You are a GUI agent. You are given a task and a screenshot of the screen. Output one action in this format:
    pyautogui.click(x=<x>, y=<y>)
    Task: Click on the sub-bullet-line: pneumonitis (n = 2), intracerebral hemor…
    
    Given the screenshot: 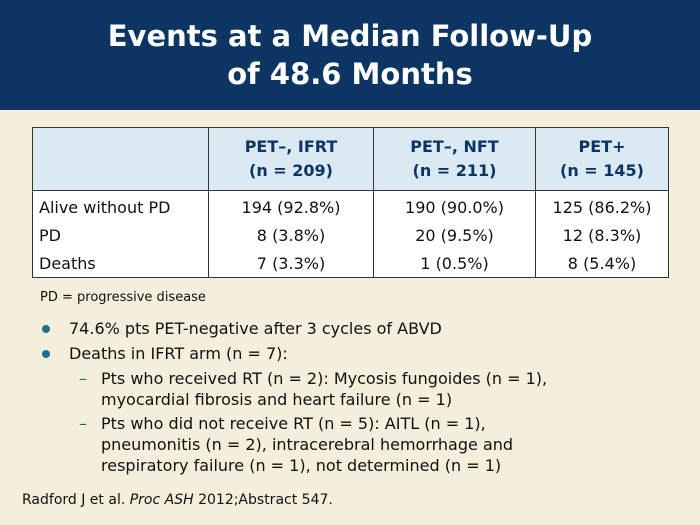 What is the action you would take?
    pyautogui.click(x=307, y=444)
    